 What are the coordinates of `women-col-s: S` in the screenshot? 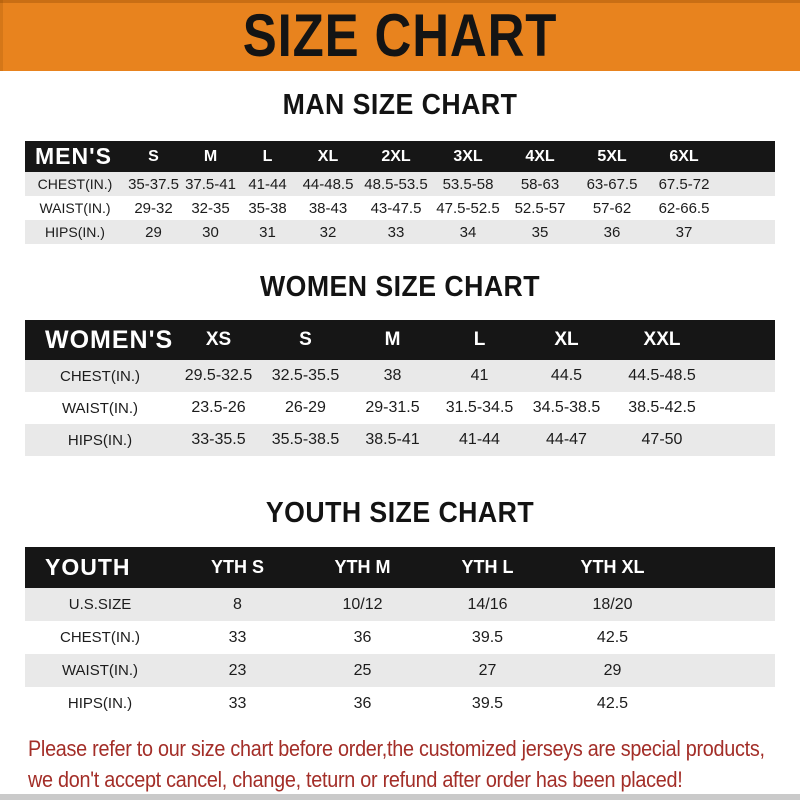 It's located at (305, 340).